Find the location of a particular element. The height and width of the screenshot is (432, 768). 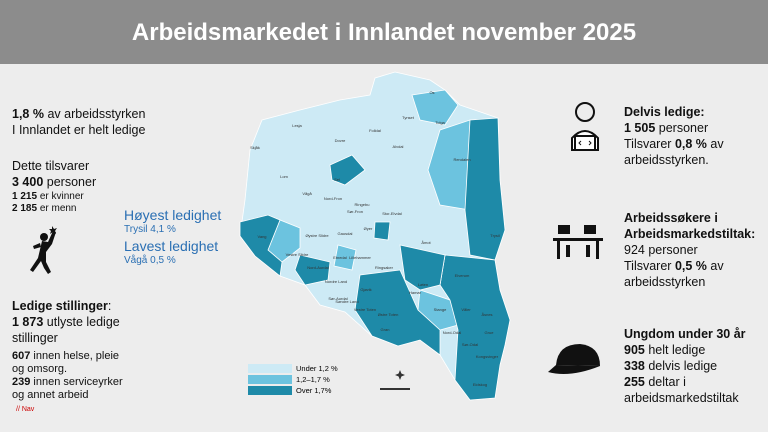

map-label: Rendalen is located at coordinates (461, 159).